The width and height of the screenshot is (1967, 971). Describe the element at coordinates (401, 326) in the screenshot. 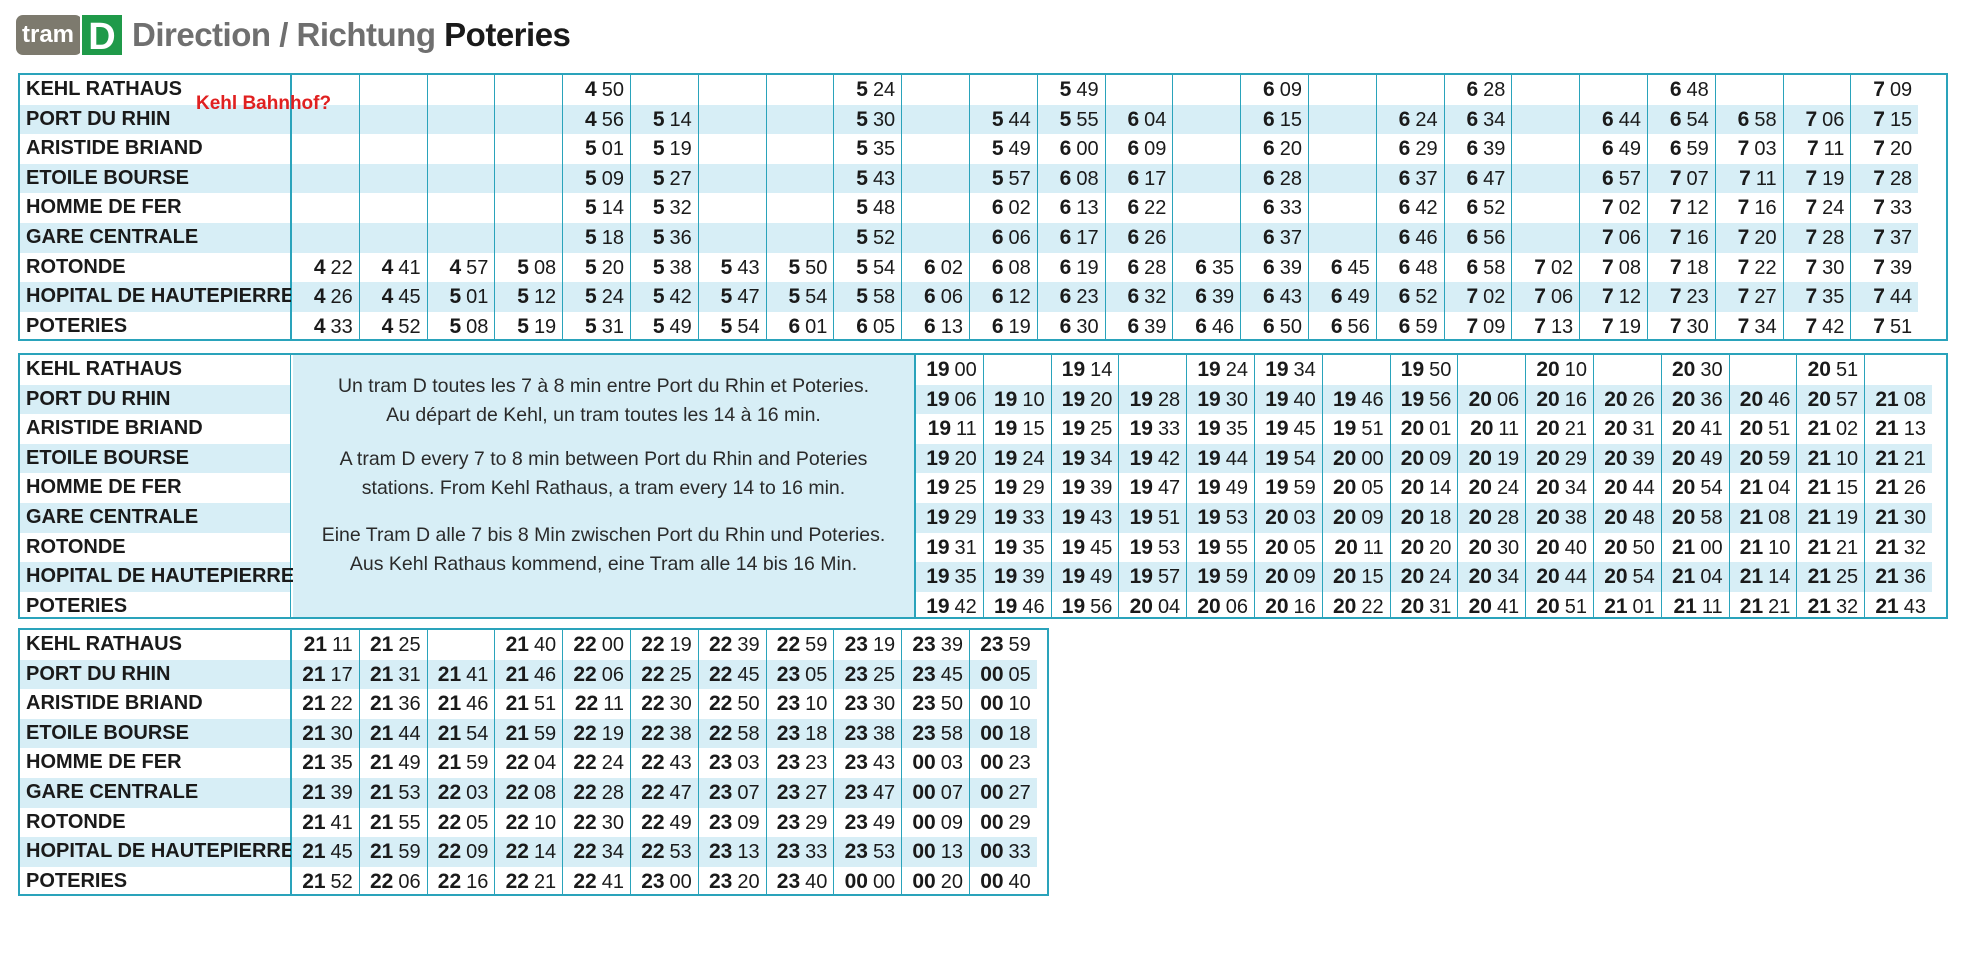

I see `departure-time: 4 52` at that location.